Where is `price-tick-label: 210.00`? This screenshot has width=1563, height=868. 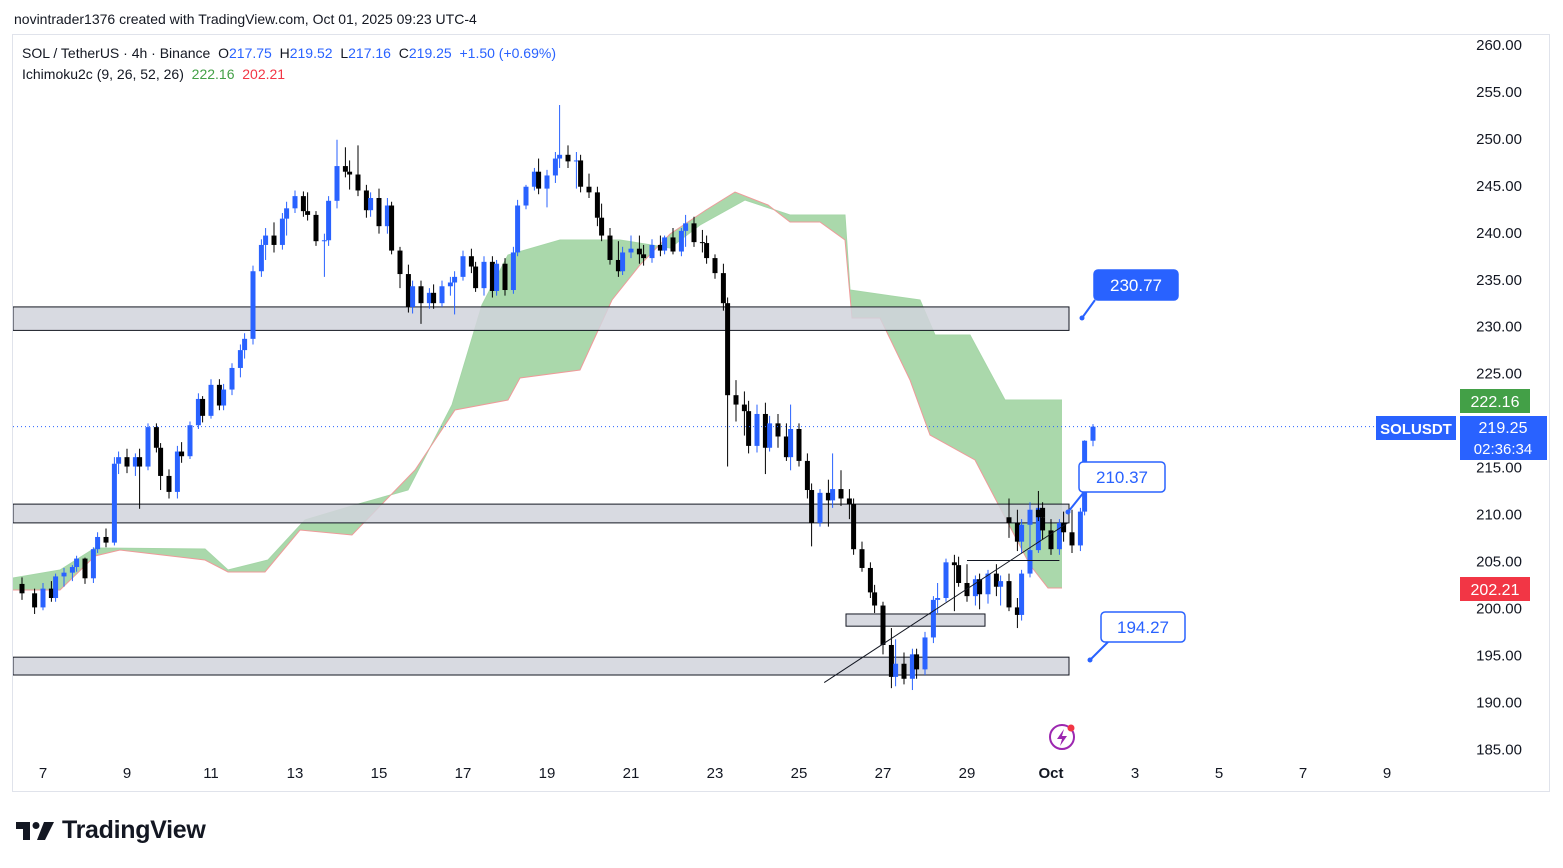 price-tick-label: 210.00 is located at coordinates (1499, 515).